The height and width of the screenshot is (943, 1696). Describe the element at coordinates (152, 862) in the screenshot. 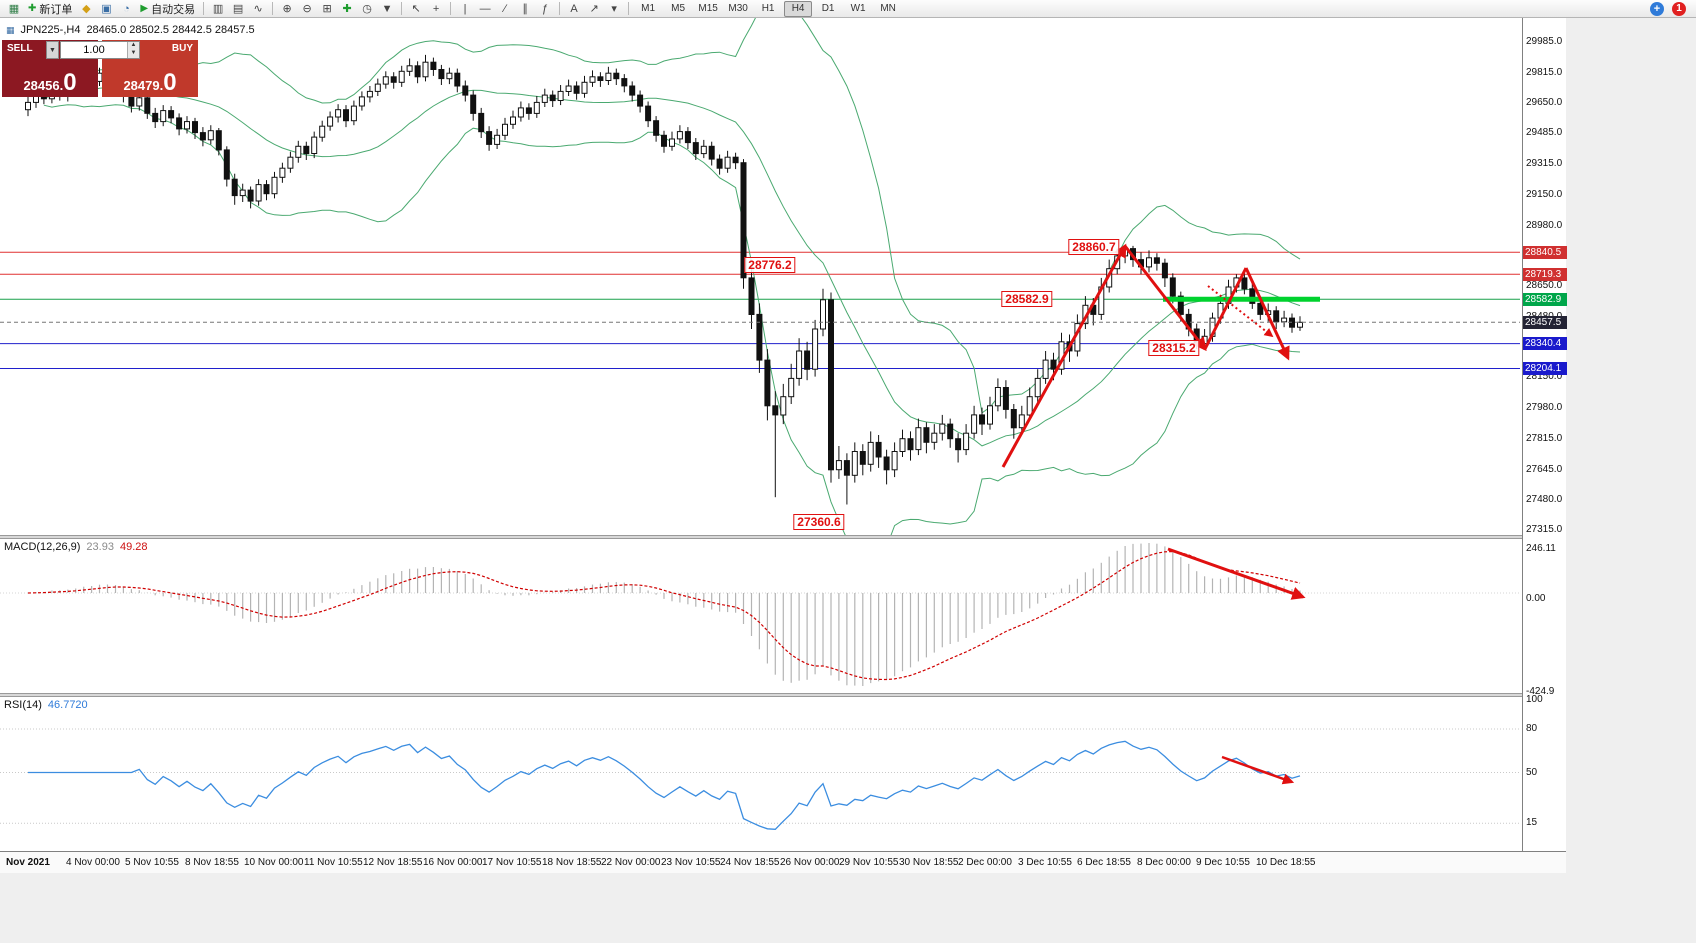

I see `time-label: 5 Nov 10:55` at that location.